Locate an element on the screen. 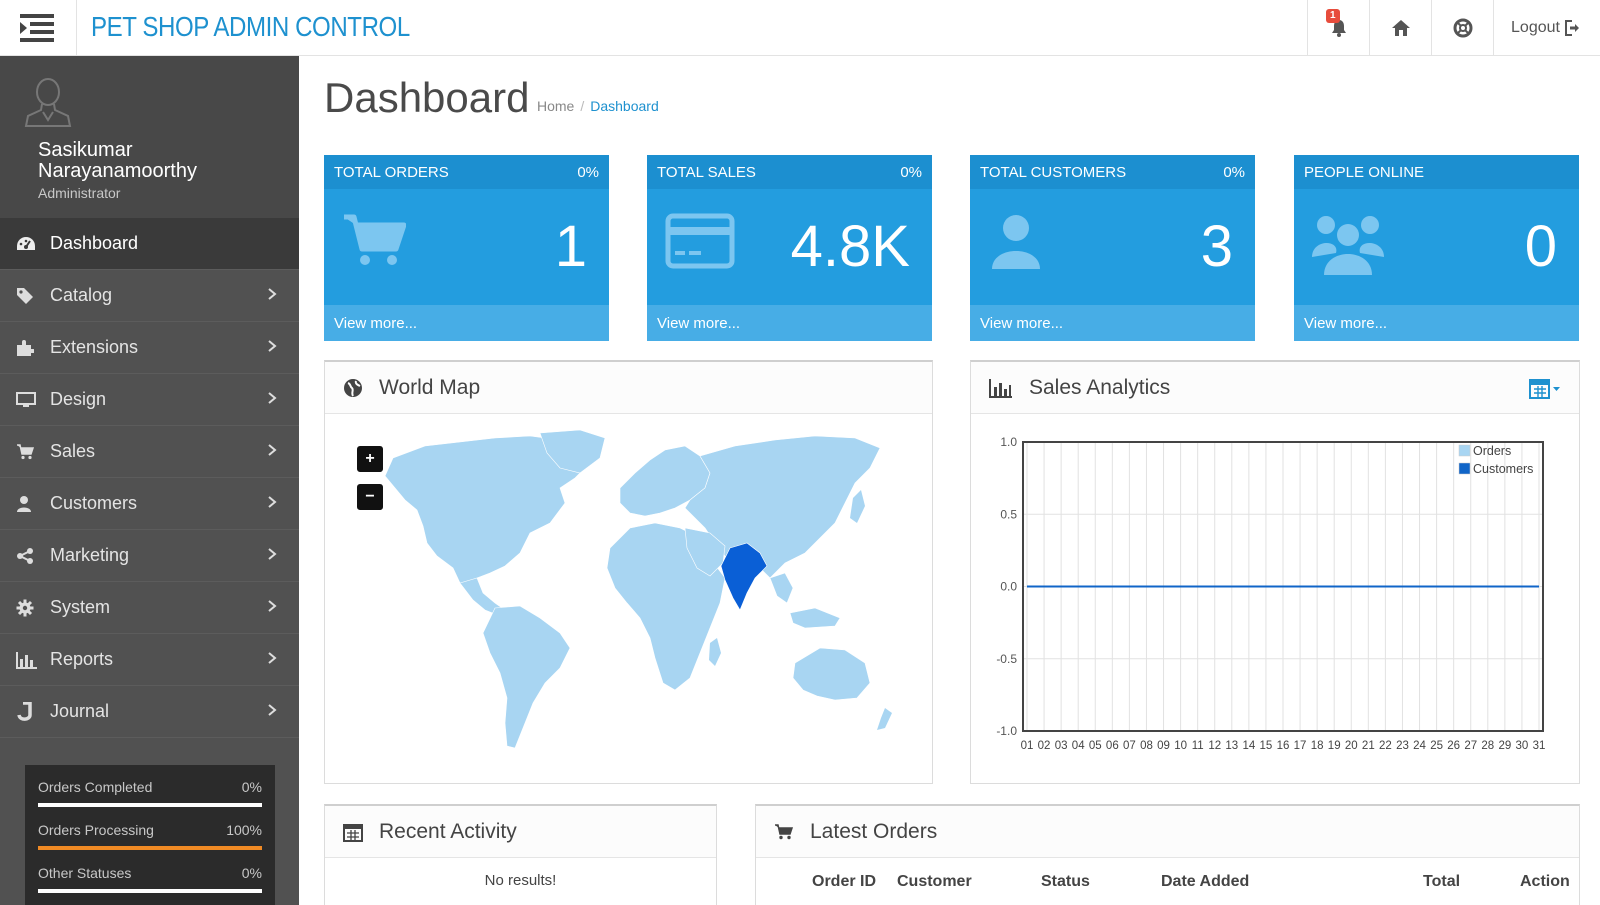 Image resolution: width=1600 pixels, height=905 pixels. breadcrumb: Home / Dashboard is located at coordinates (598, 106).